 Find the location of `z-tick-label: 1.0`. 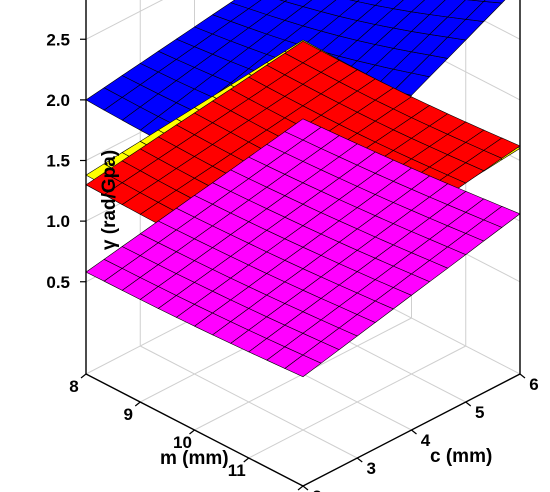

z-tick-label: 1.0 is located at coordinates (58, 221).